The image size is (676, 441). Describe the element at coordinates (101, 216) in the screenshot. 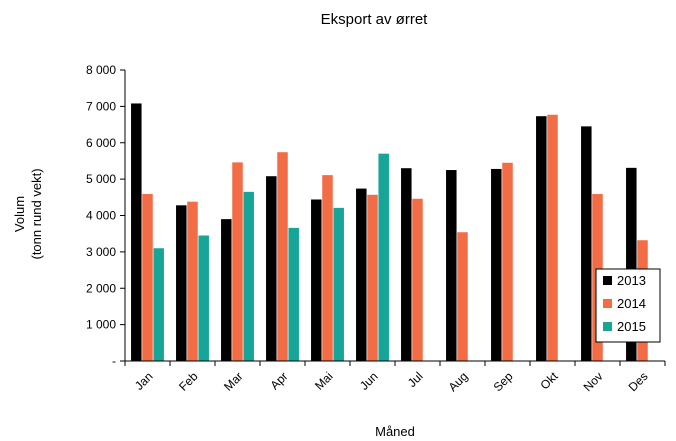

I see `y-tick-label: 4 000` at that location.